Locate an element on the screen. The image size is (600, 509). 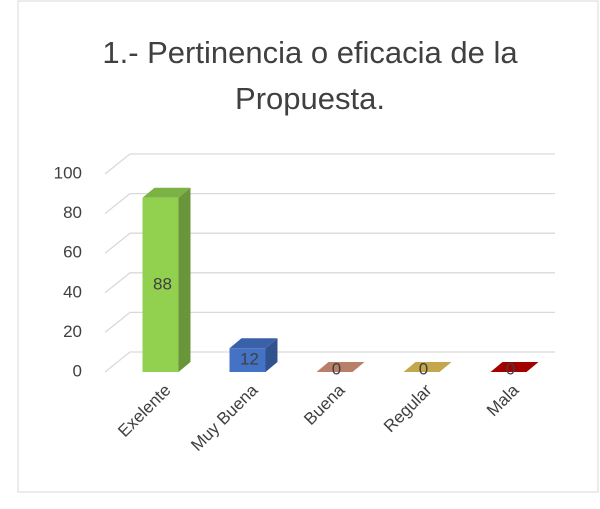
y-tick-label: 100 is located at coordinates (68, 172).